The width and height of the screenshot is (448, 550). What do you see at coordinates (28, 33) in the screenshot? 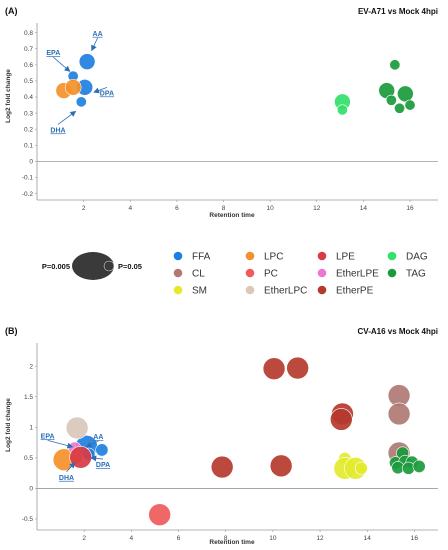
I see `panel-a-y-tick-label: 0.8` at bounding box center [28, 33].